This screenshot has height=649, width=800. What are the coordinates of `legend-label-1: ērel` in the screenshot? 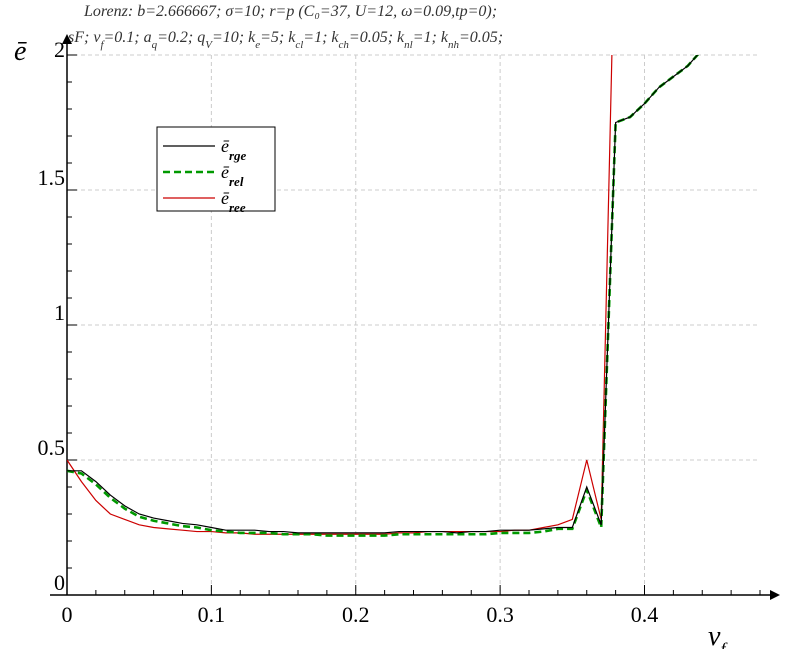 It's located at (232, 175).